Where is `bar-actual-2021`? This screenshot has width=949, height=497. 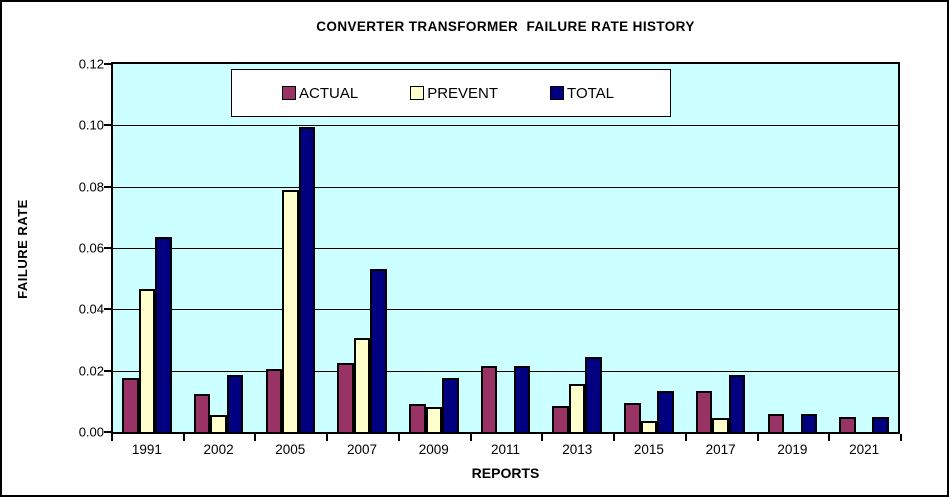 bar-actual-2021 is located at coordinates (847, 424).